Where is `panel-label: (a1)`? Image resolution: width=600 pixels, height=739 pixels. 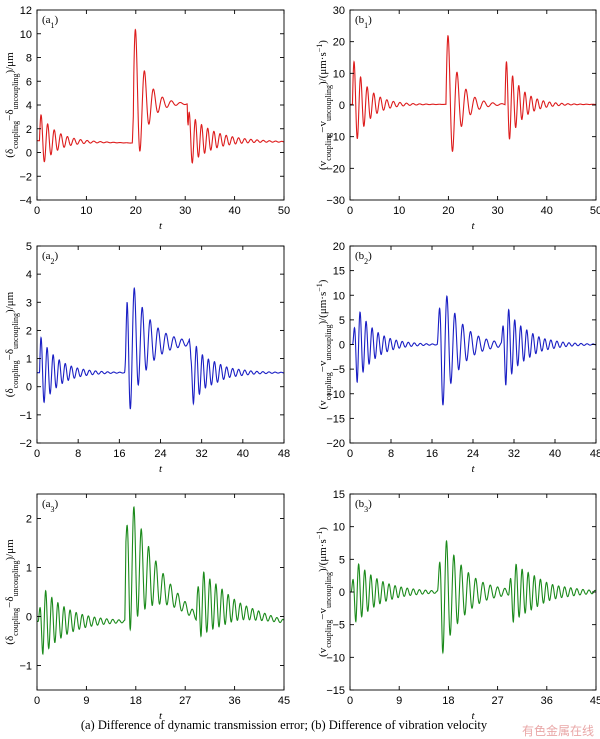
panel-label: (a1) is located at coordinates (50, 22).